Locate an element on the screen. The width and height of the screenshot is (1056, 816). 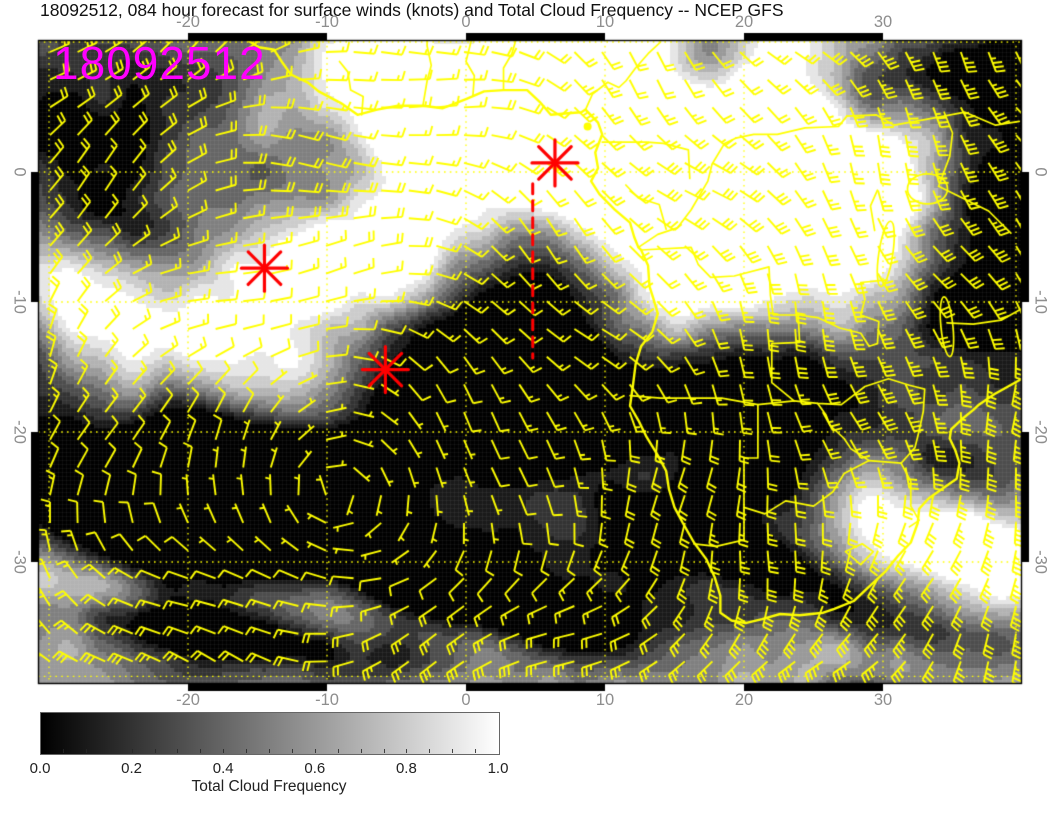
lon-tick-label-bottom: -10 is located at coordinates (327, 700).